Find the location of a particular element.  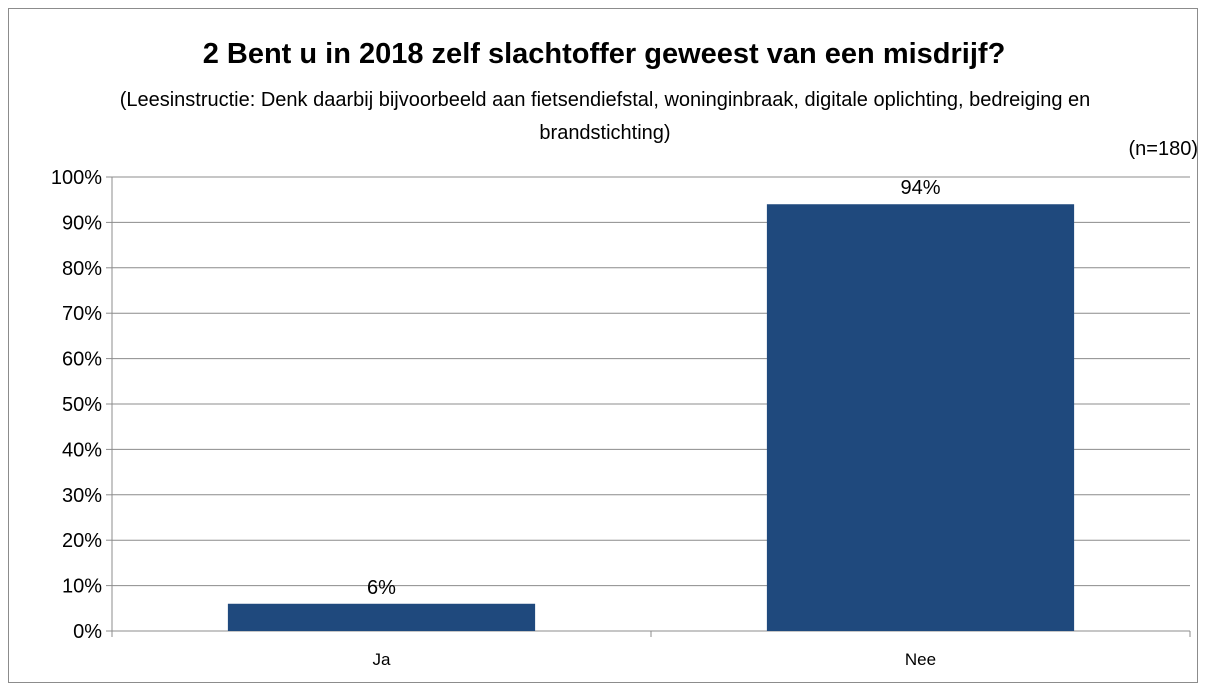

x-tick-label: Nee is located at coordinates (920, 659).